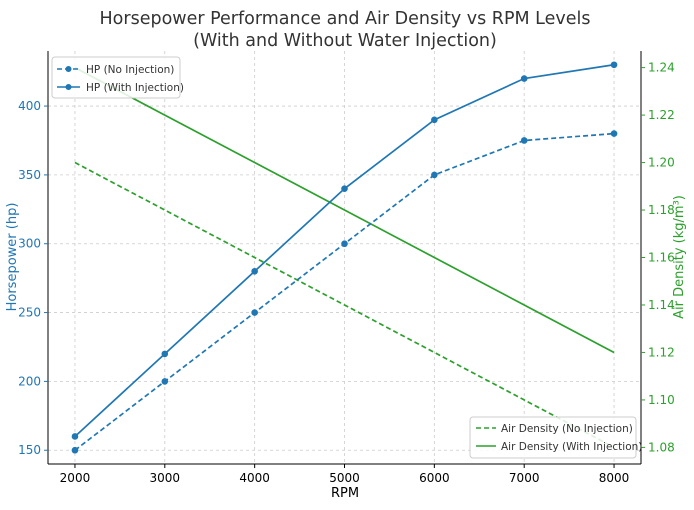  I want to click on x-tick-label: 5000, so click(344, 478).